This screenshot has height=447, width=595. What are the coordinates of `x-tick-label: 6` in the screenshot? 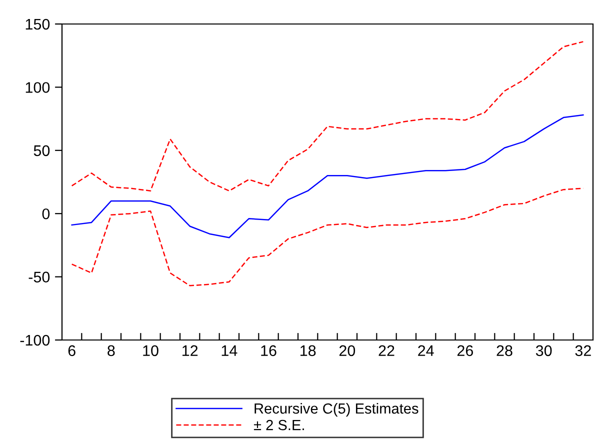 It's located at (72, 350).